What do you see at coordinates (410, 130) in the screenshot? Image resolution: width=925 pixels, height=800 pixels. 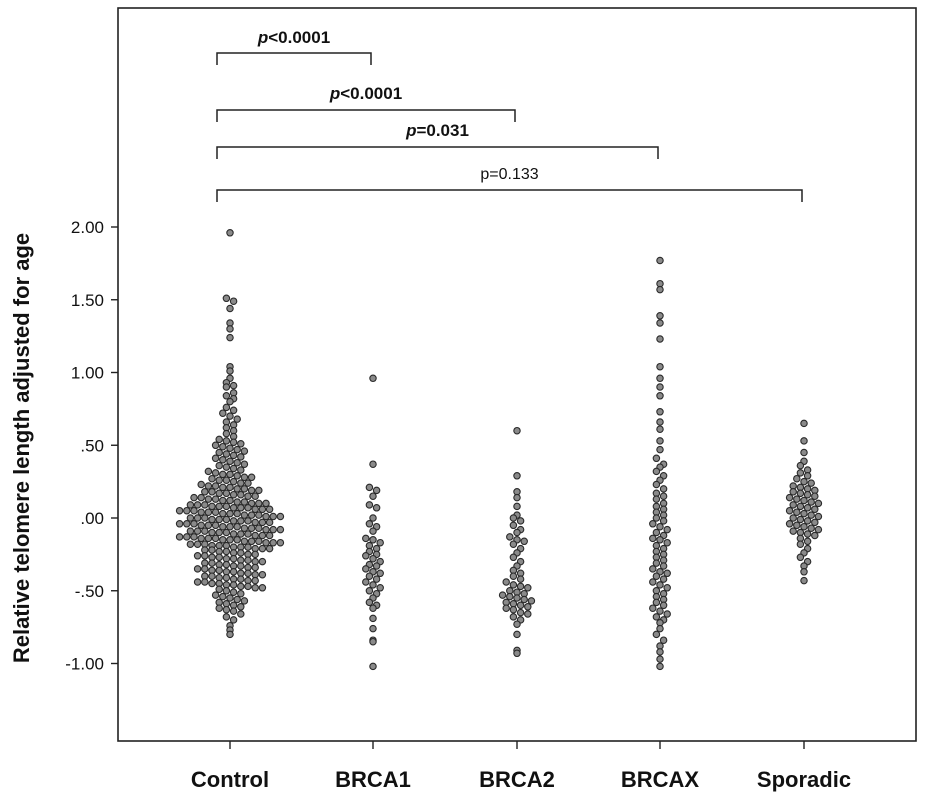 I see `p-value-symbol: p` at bounding box center [410, 130].